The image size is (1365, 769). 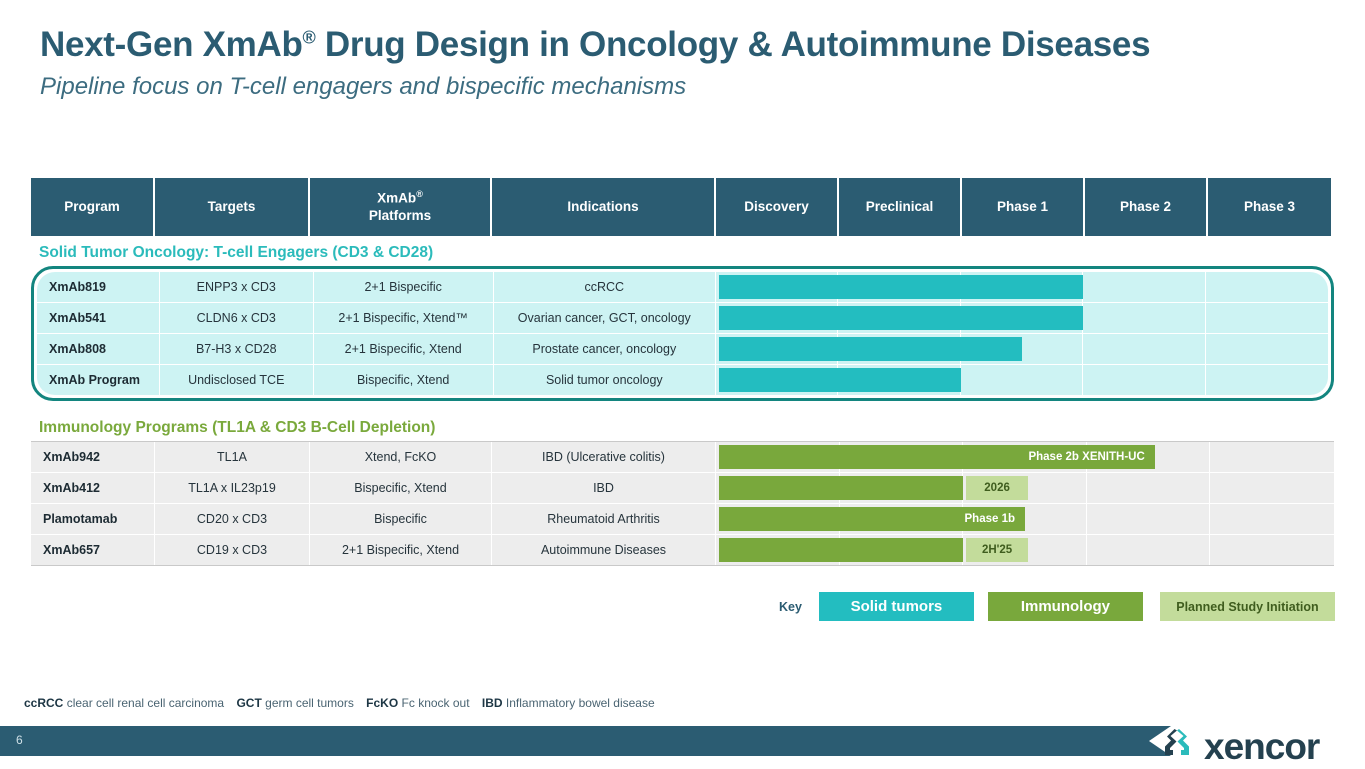 What do you see at coordinates (236, 380) in the screenshot?
I see `cell-targets: Undisclosed TCE` at bounding box center [236, 380].